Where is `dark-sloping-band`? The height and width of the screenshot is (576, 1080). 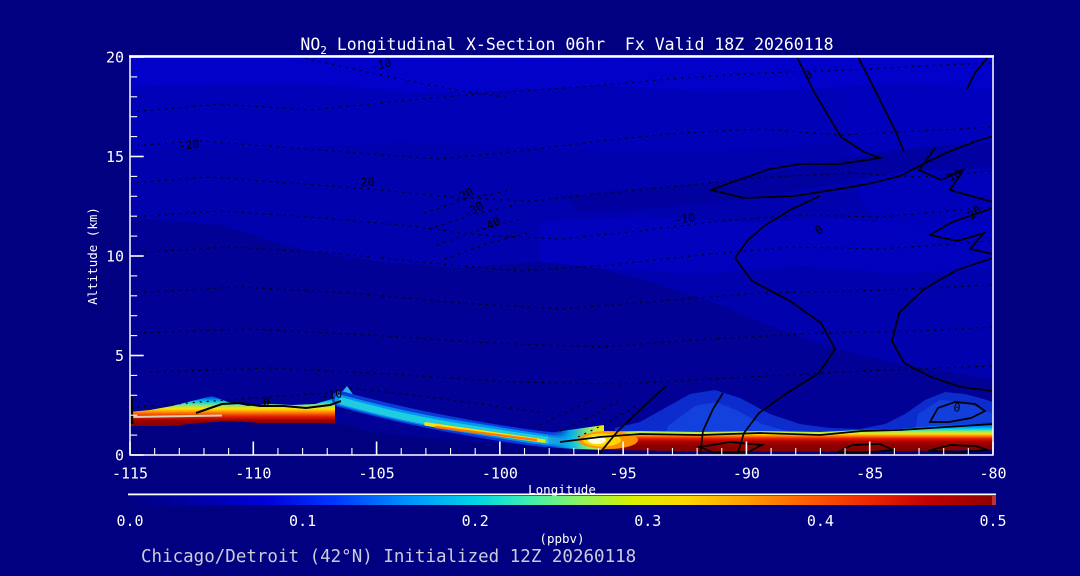 dark-sloping-band is located at coordinates (776, 177).